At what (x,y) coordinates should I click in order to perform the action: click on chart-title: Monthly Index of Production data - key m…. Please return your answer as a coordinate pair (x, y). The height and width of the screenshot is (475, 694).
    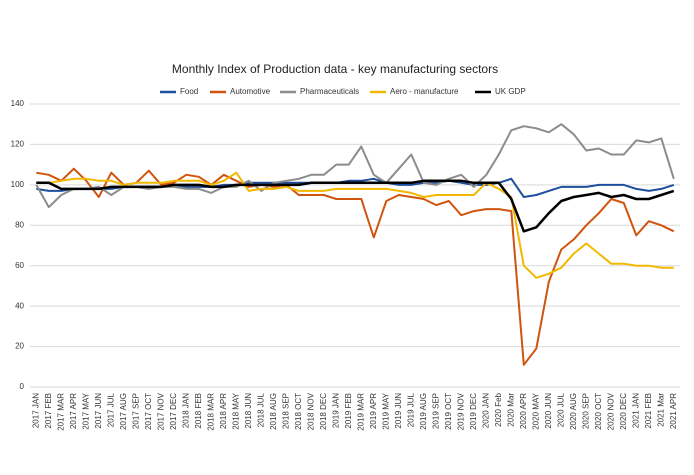
    Looking at the image, I should click on (335, 69).